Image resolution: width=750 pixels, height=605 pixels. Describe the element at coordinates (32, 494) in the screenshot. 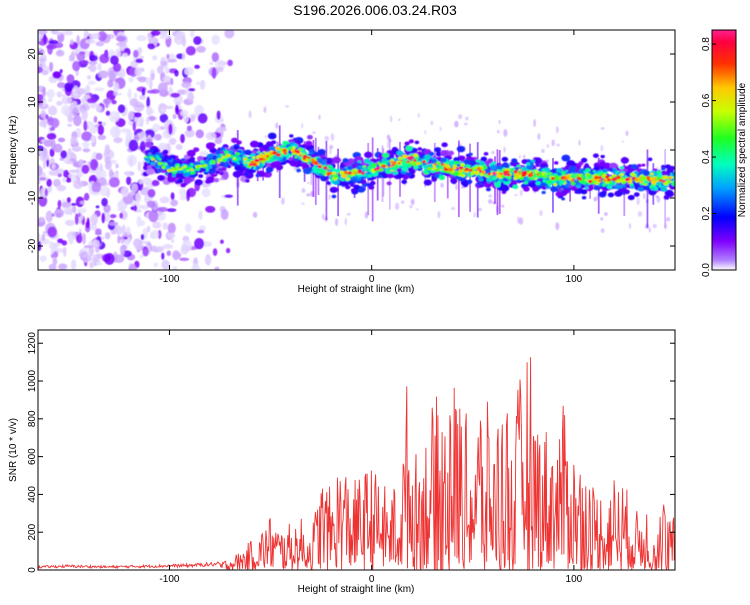

I see `snr-ytick-label: 400` at that location.